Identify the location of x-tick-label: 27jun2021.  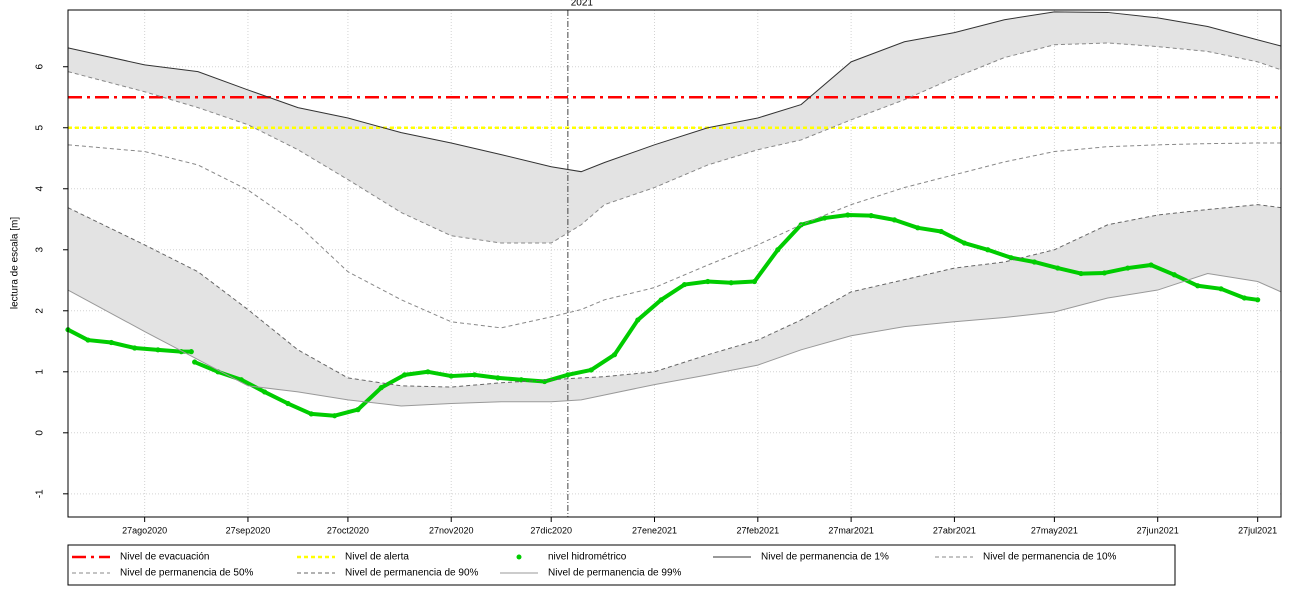
(1158, 530).